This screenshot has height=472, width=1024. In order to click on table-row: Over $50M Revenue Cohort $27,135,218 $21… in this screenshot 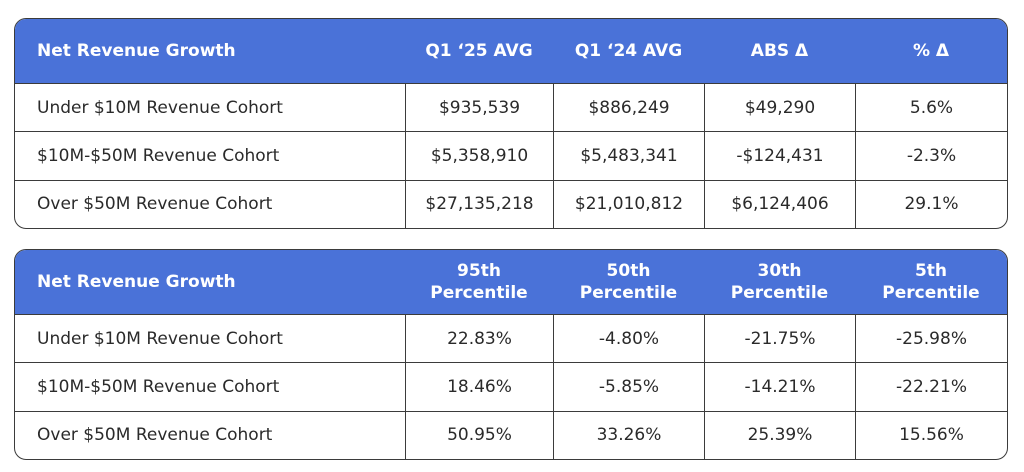, I will do `click(511, 203)`.